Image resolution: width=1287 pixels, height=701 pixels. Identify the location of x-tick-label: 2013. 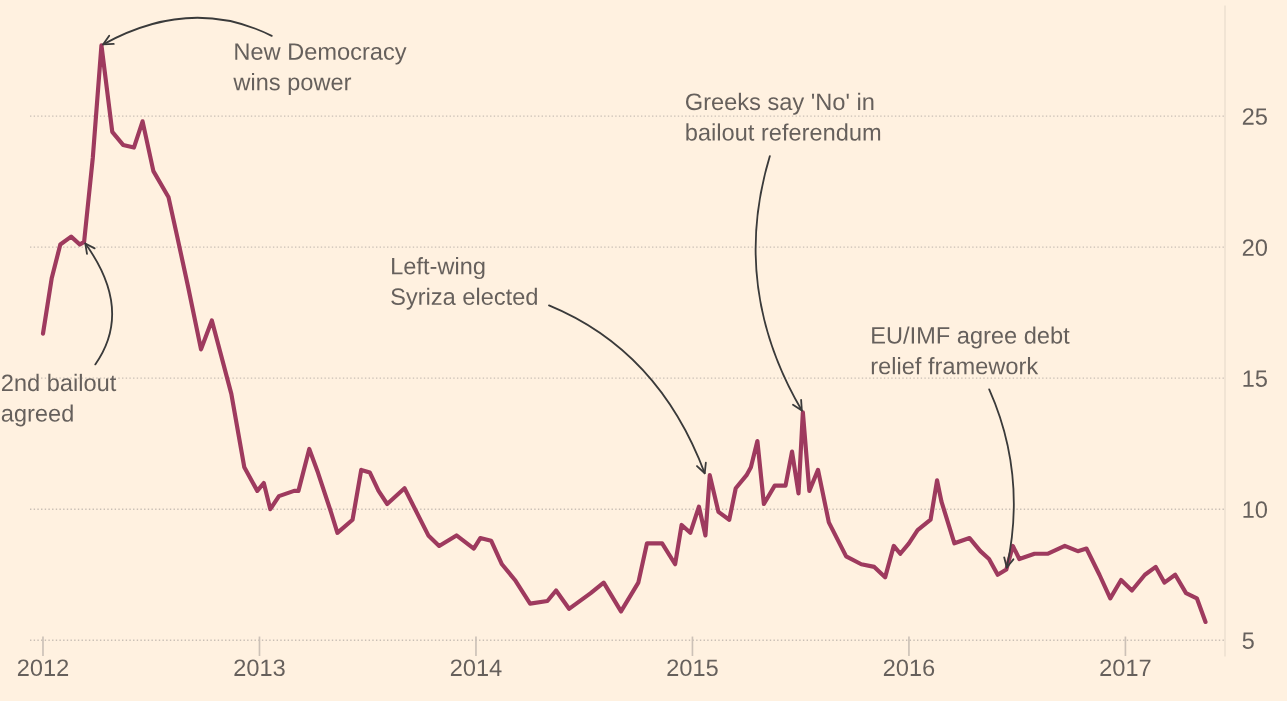
(259, 668).